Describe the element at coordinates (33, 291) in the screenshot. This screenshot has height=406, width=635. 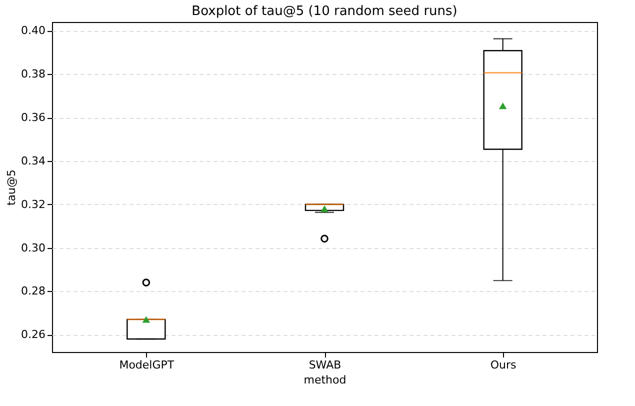
I see `y-tick-label: 0.28` at that location.